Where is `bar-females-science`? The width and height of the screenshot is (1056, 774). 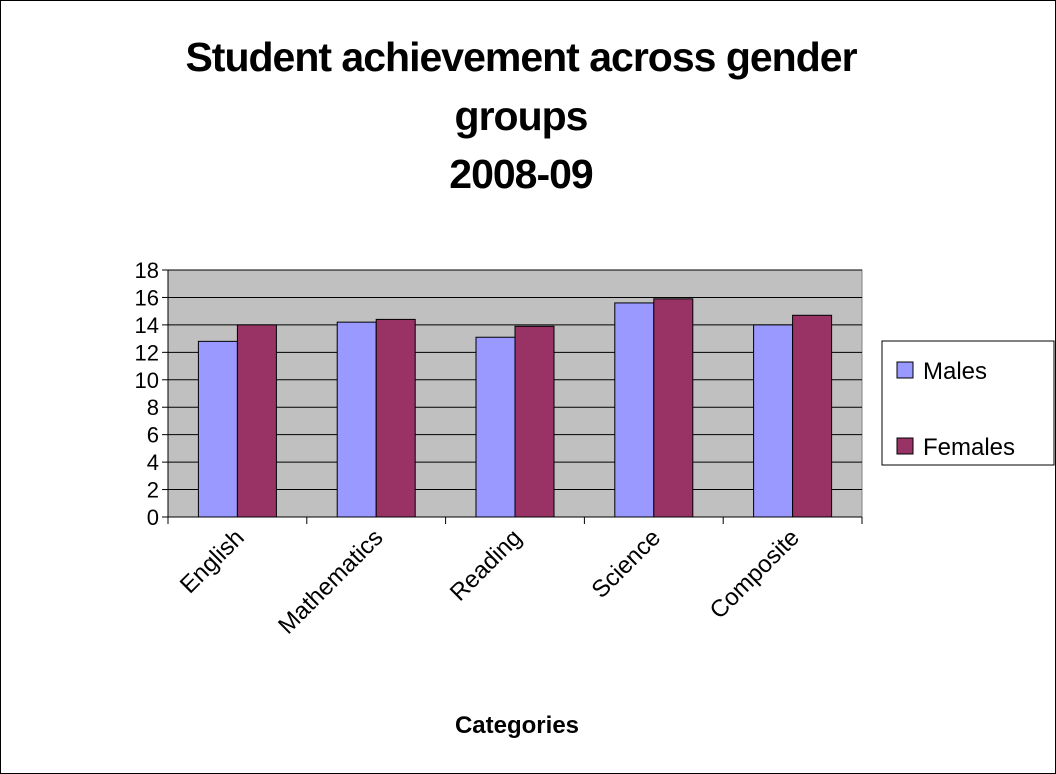 bar-females-science is located at coordinates (673, 408).